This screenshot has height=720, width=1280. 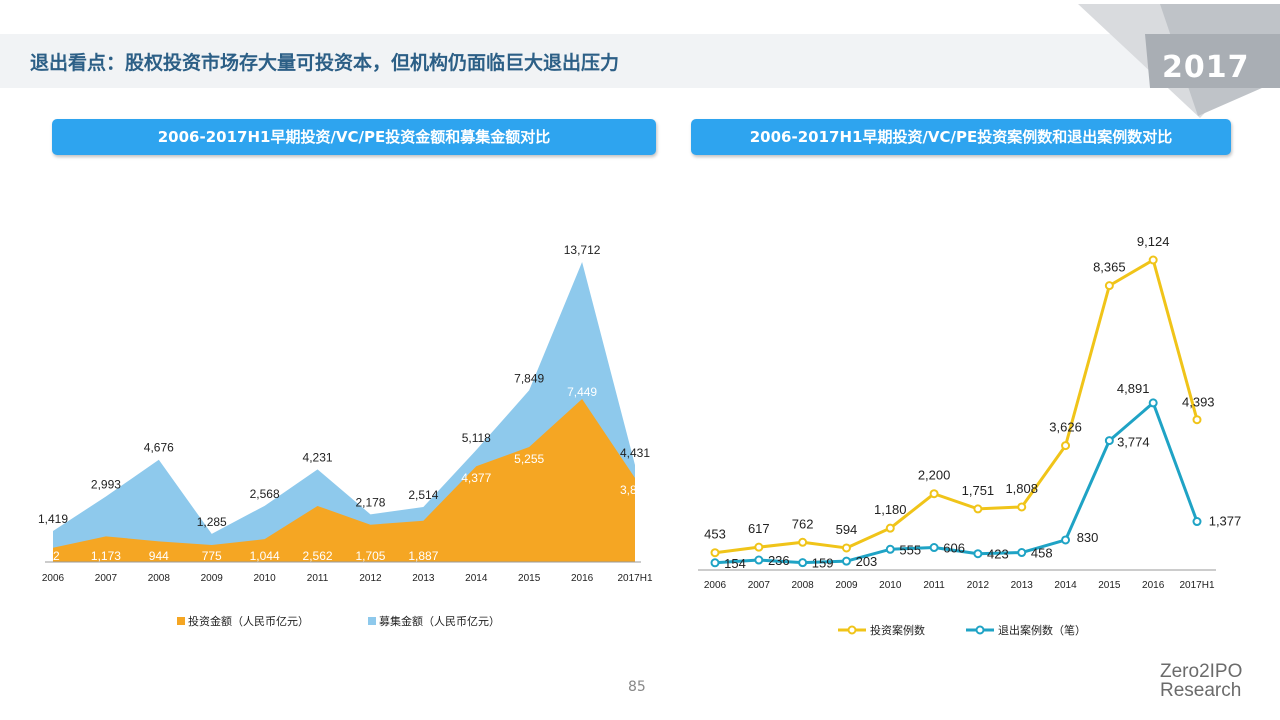 I want to click on page-number: 85, so click(x=637, y=687).